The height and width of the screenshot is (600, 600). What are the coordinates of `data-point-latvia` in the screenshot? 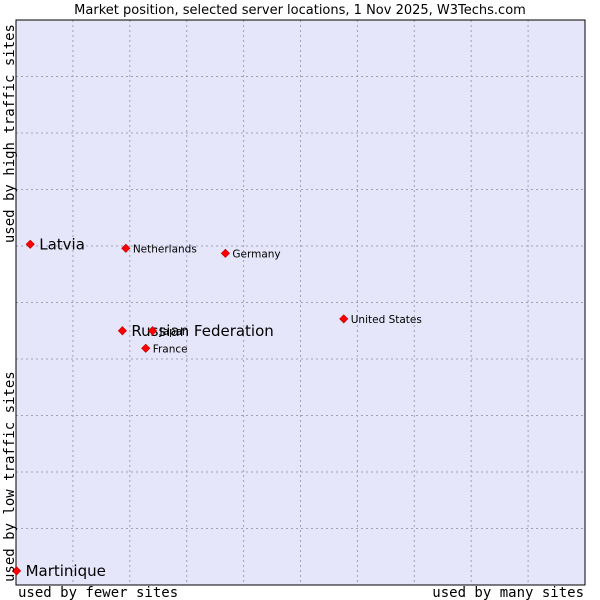 It's located at (30, 244).